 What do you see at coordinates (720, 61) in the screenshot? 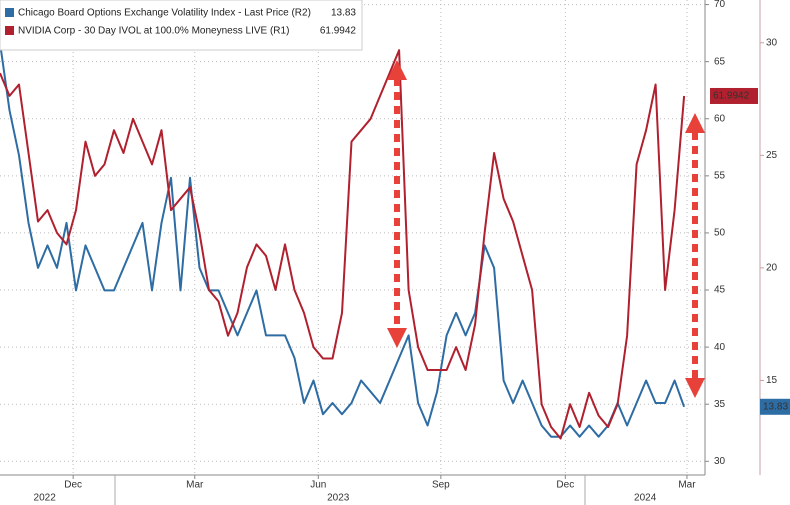
I see `y-tick-label: 65` at bounding box center [720, 61].